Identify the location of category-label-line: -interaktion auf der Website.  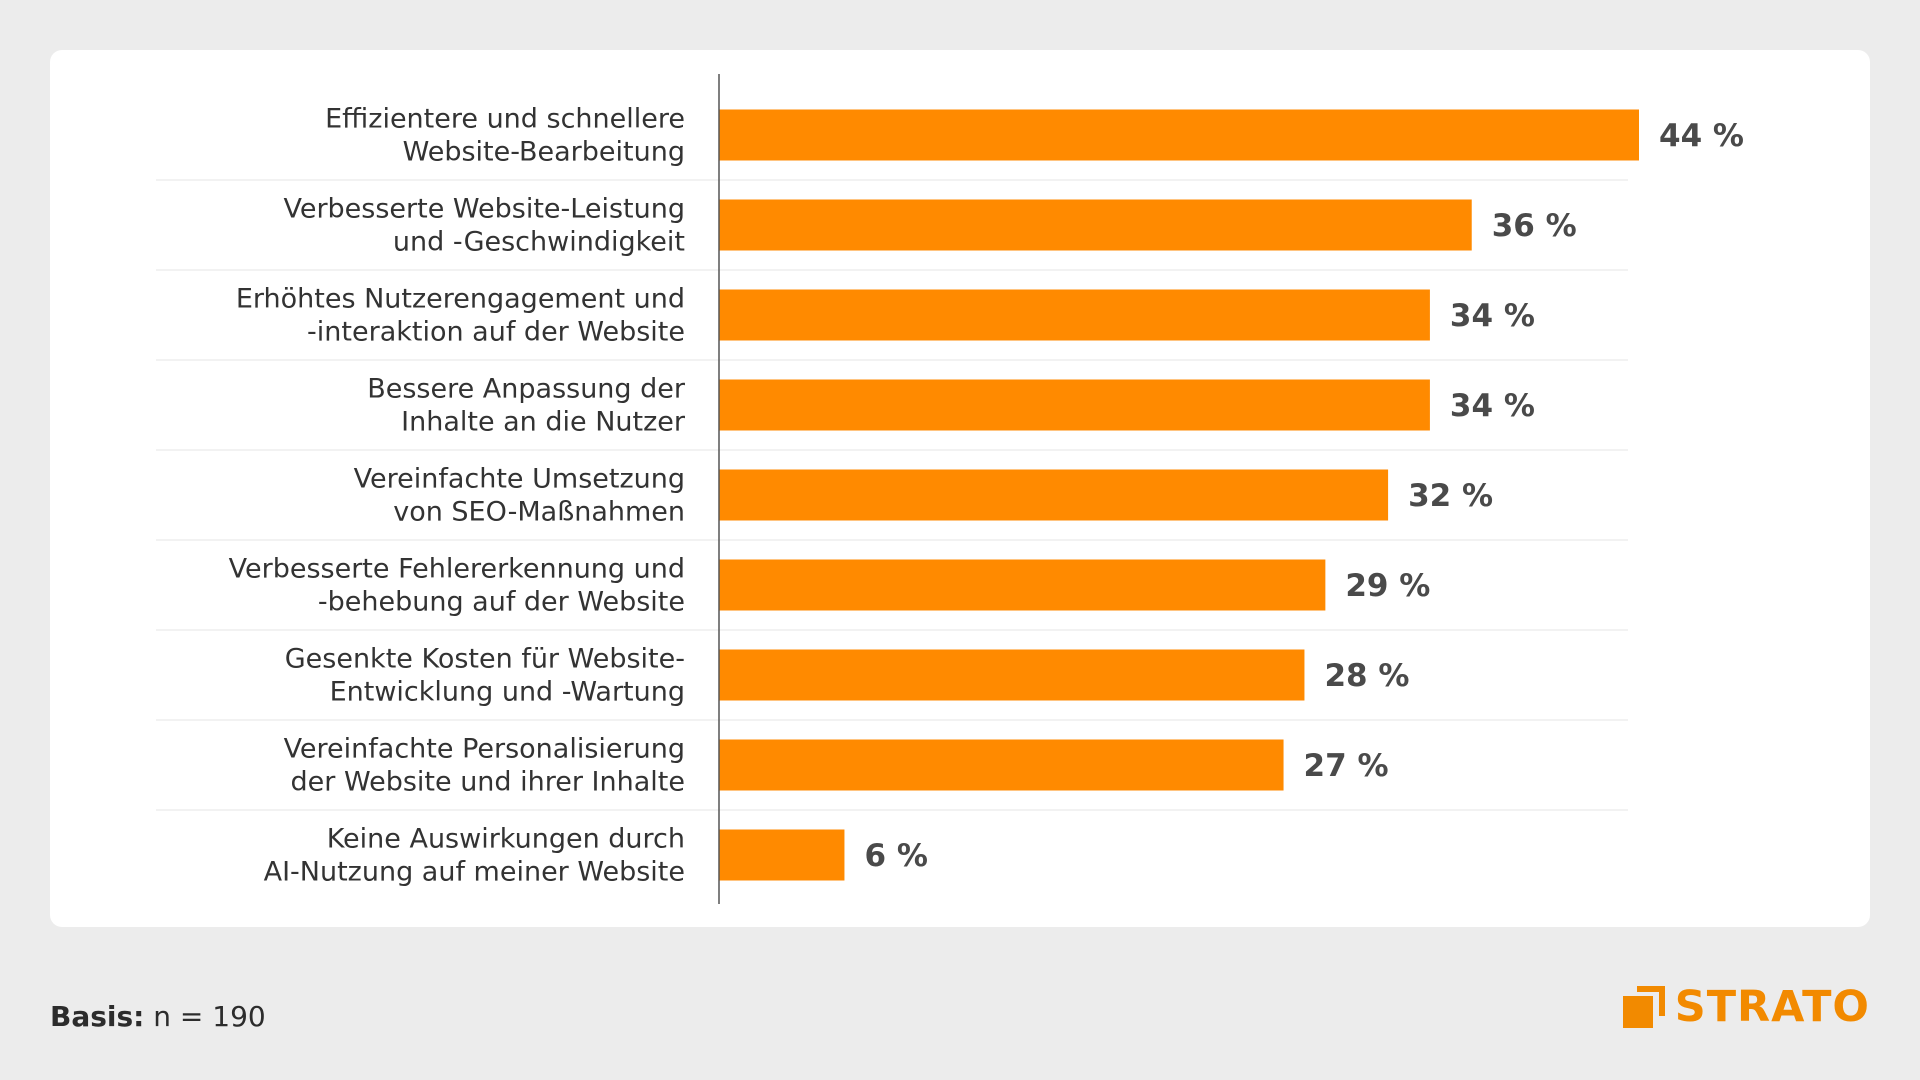
(496, 332).